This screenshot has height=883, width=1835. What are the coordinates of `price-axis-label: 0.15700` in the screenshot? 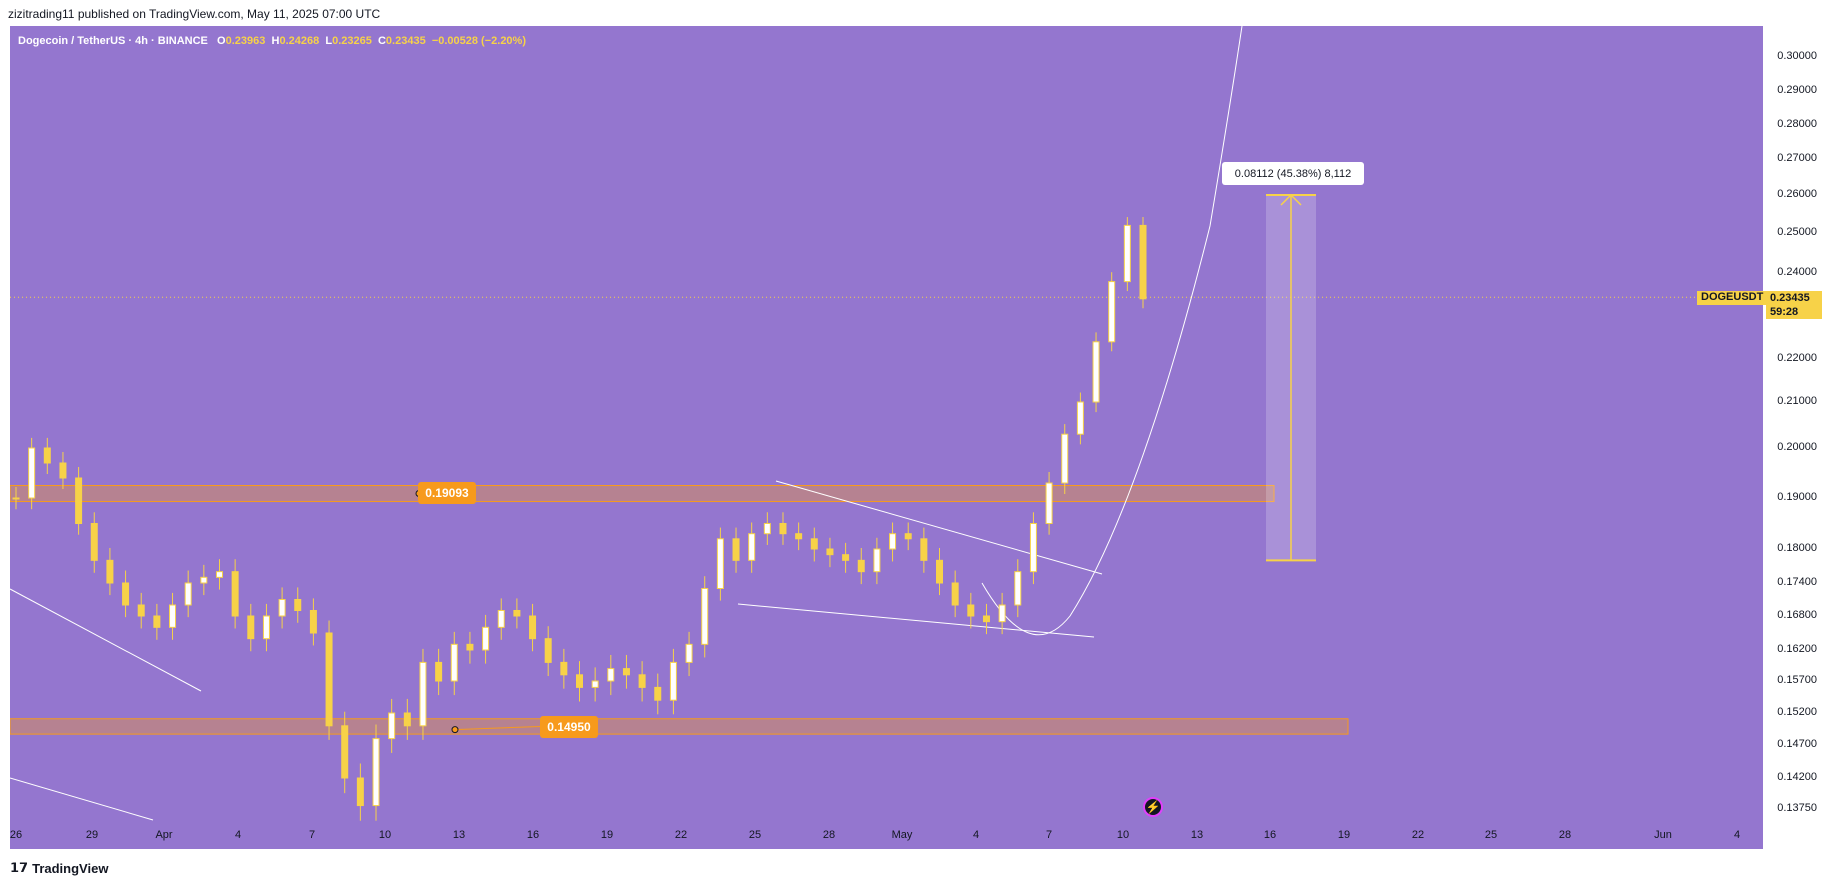 It's located at (1797, 680).